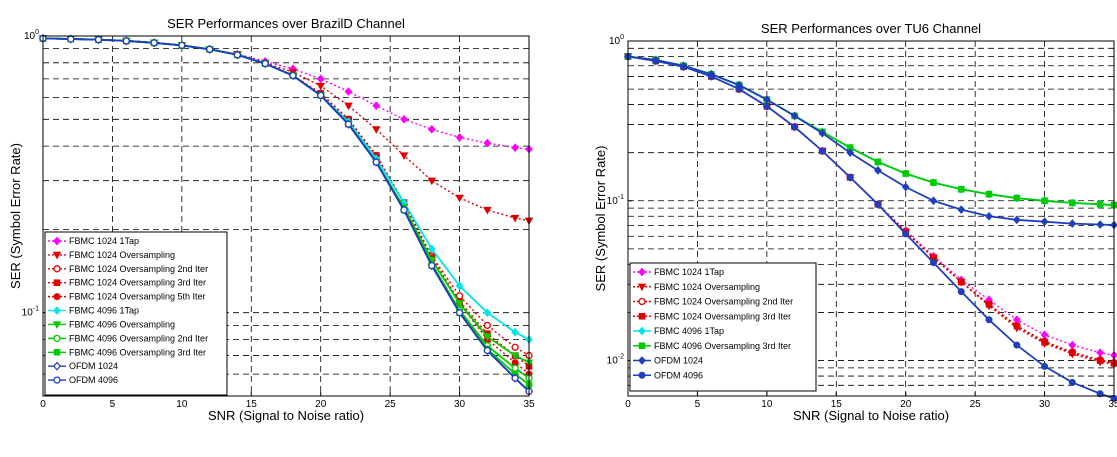 This screenshot has height=457, width=1117. What do you see at coordinates (906, 404) in the screenshot?
I see `x-tick-label: 20` at bounding box center [906, 404].